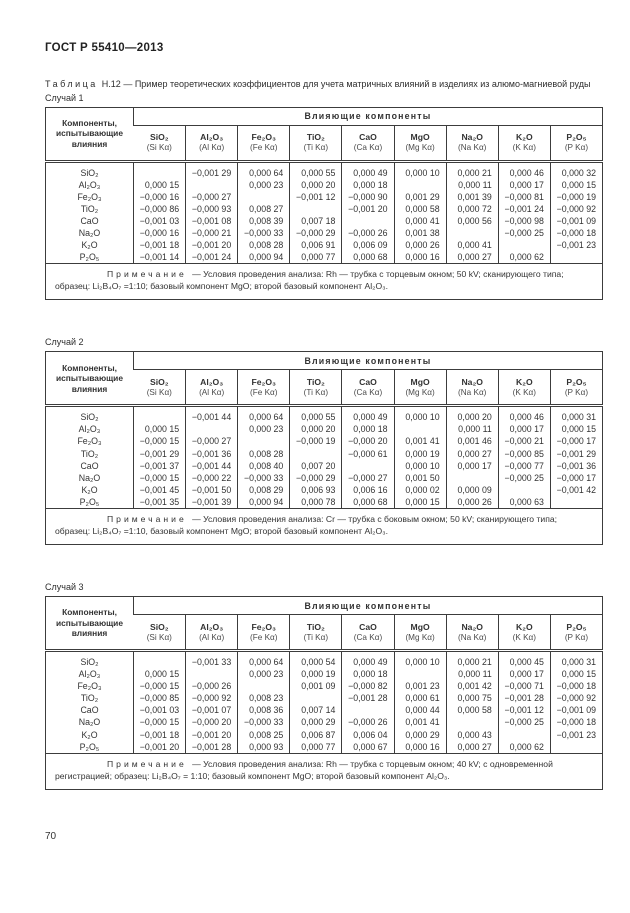 The height and width of the screenshot is (913, 630). What do you see at coordinates (159, 633) in the screenshot?
I see `column-header: SiO₂ (Si Kα)` at bounding box center [159, 633].